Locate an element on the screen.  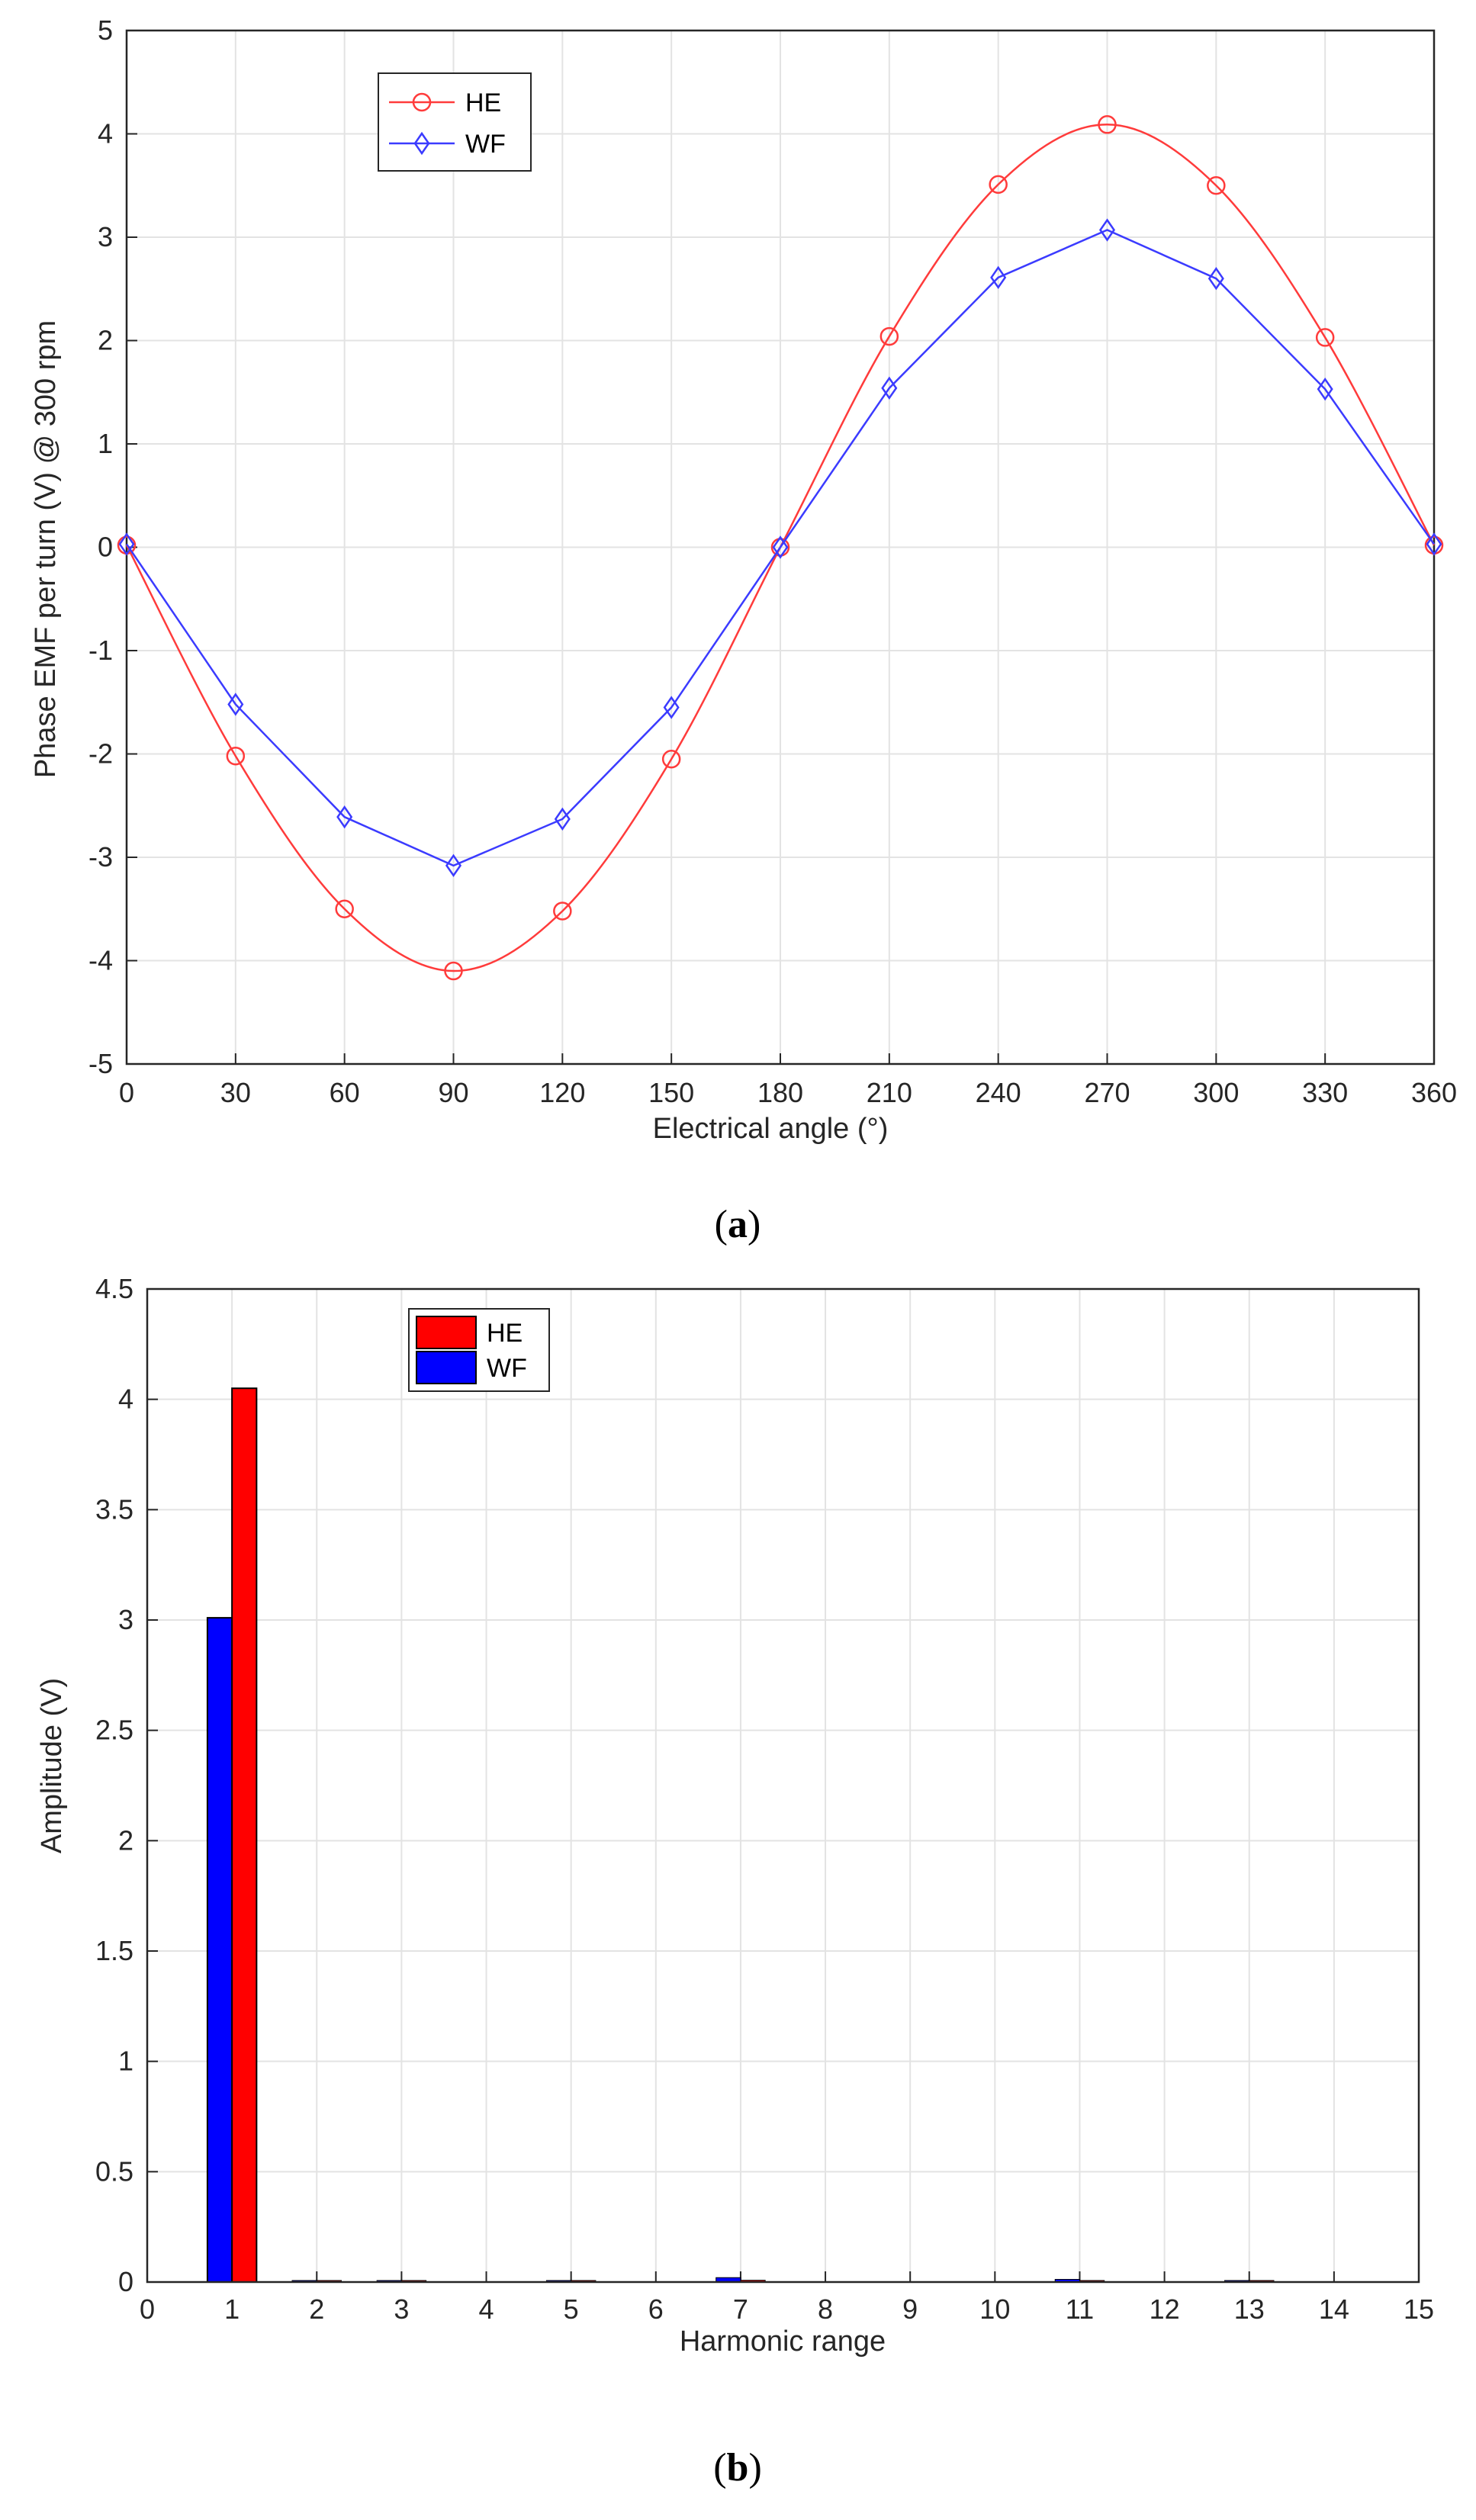
panel-caption-a: (a) is located at coordinates (738, 1224).